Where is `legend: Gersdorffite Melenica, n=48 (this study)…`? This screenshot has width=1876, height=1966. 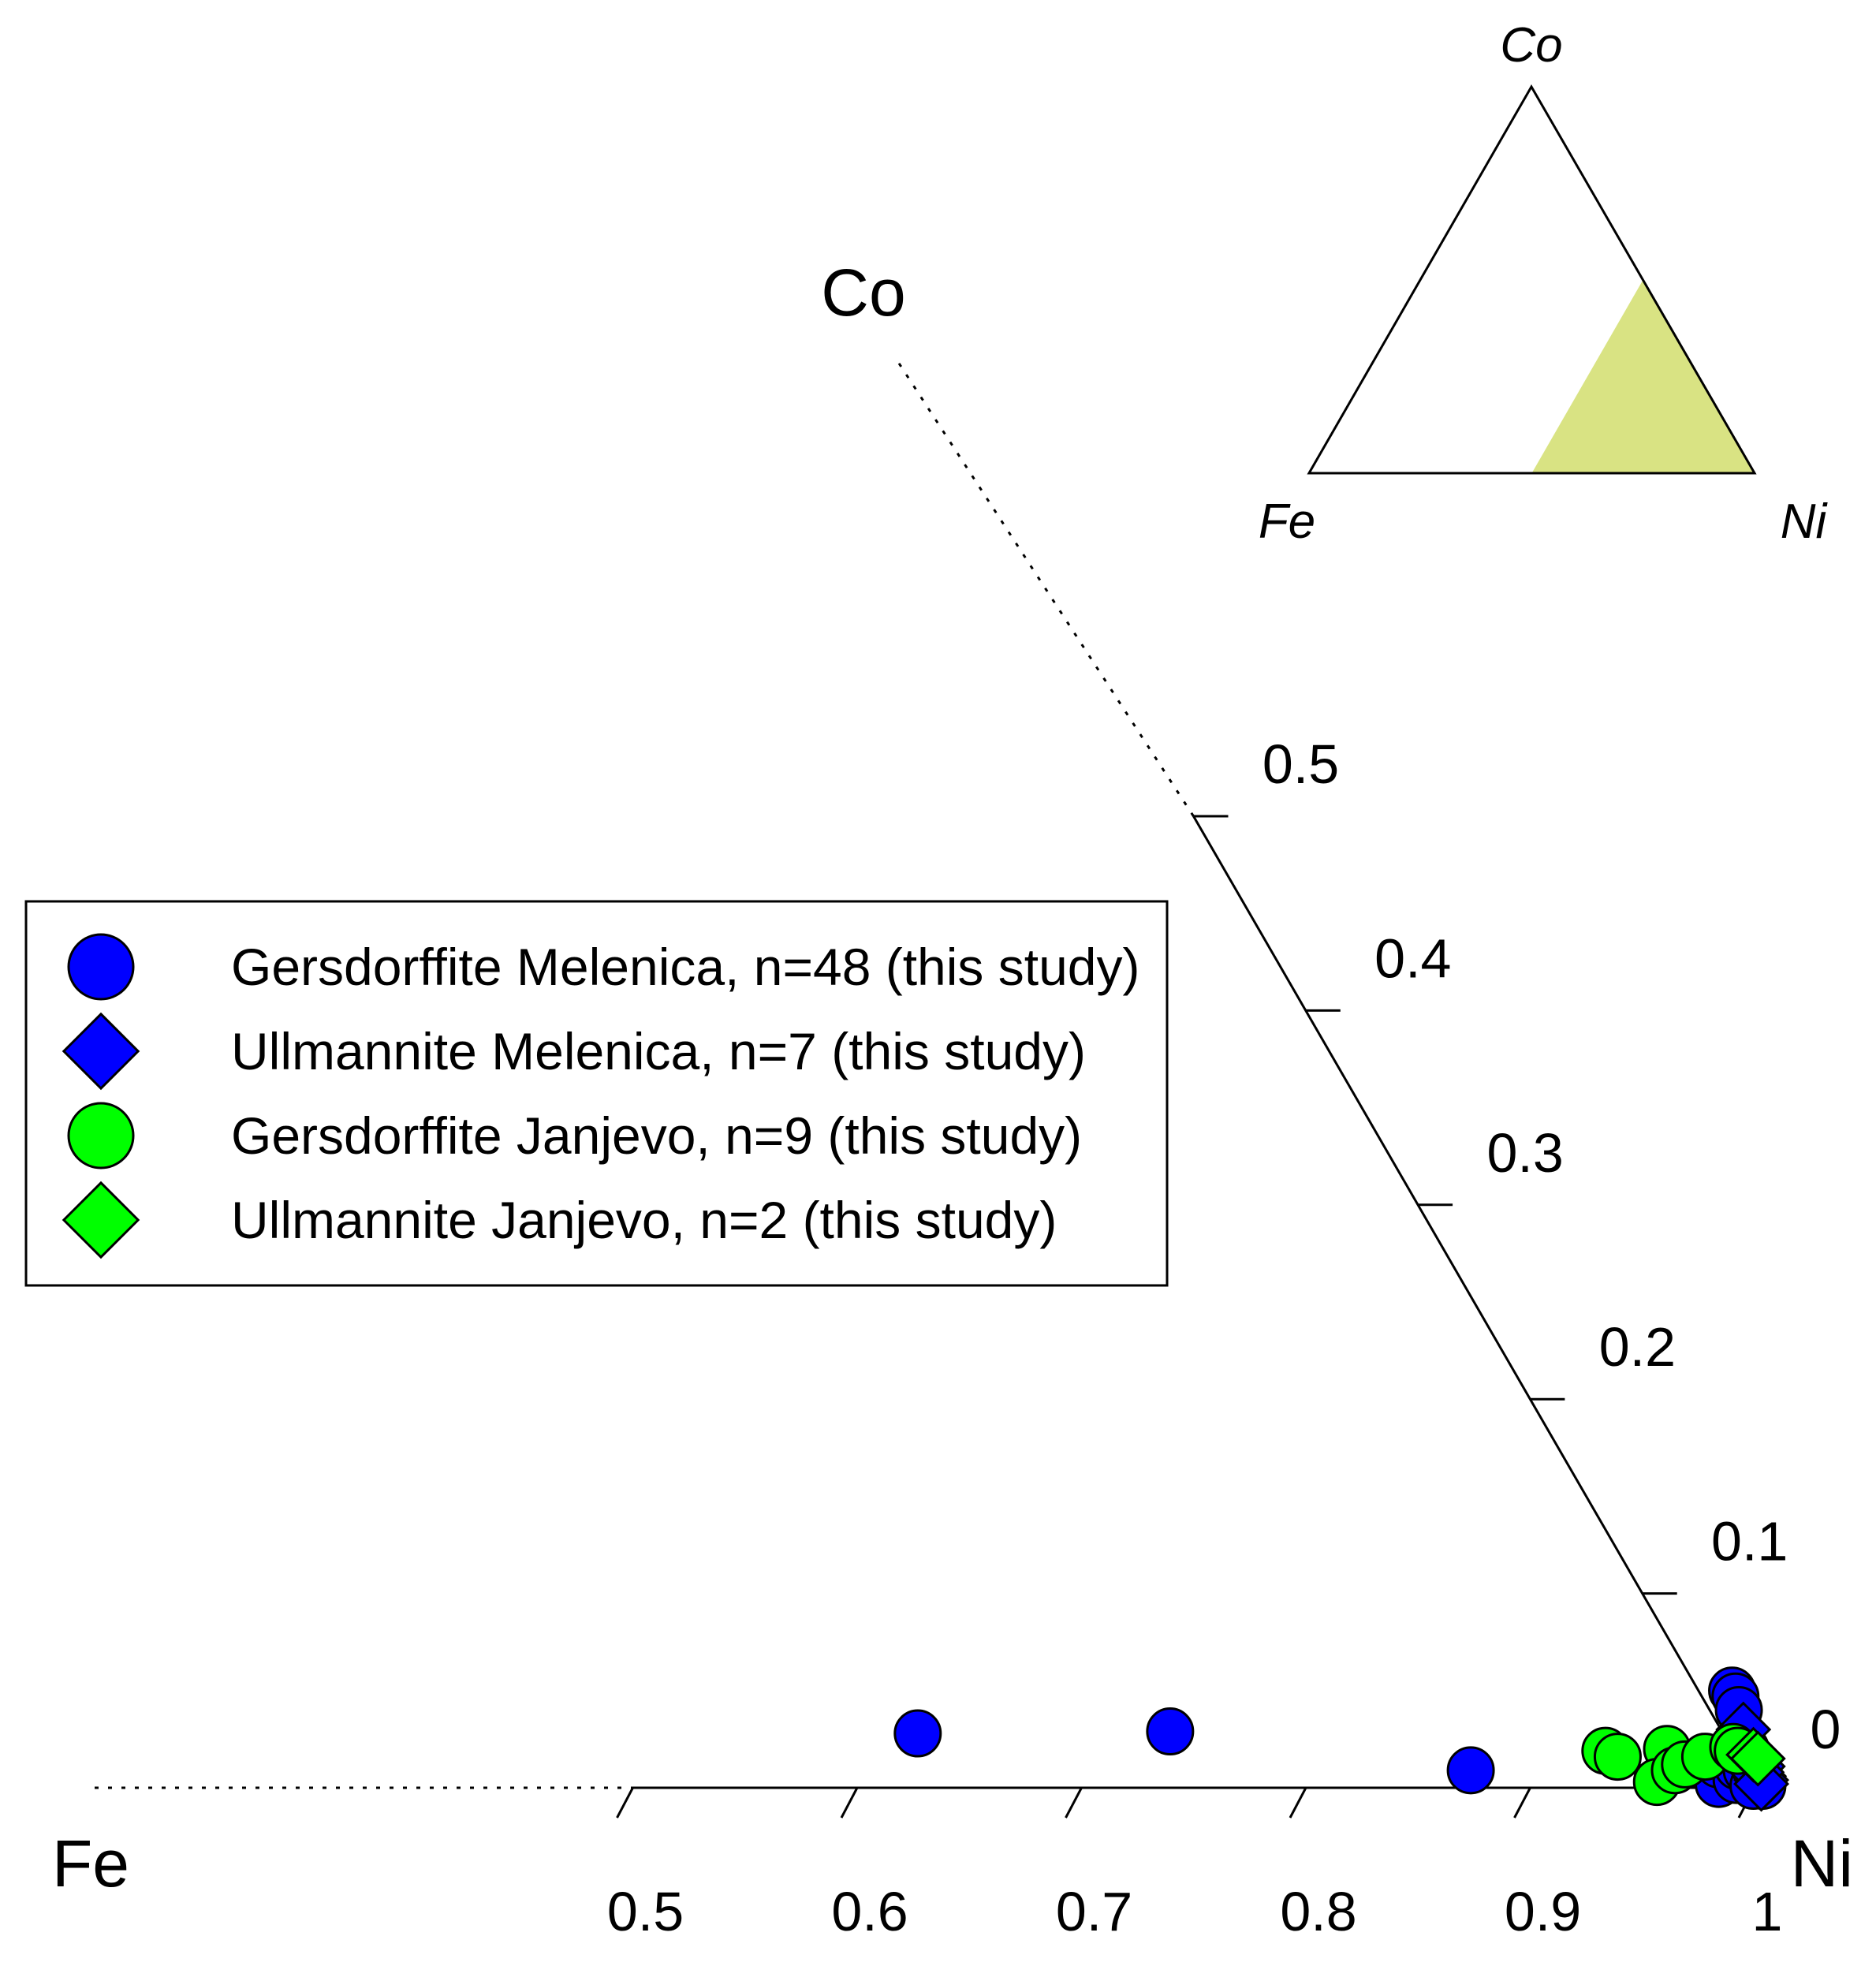
legend: Gersdorffite Melenica, n=48 (this study)… is located at coordinates (596, 1093).